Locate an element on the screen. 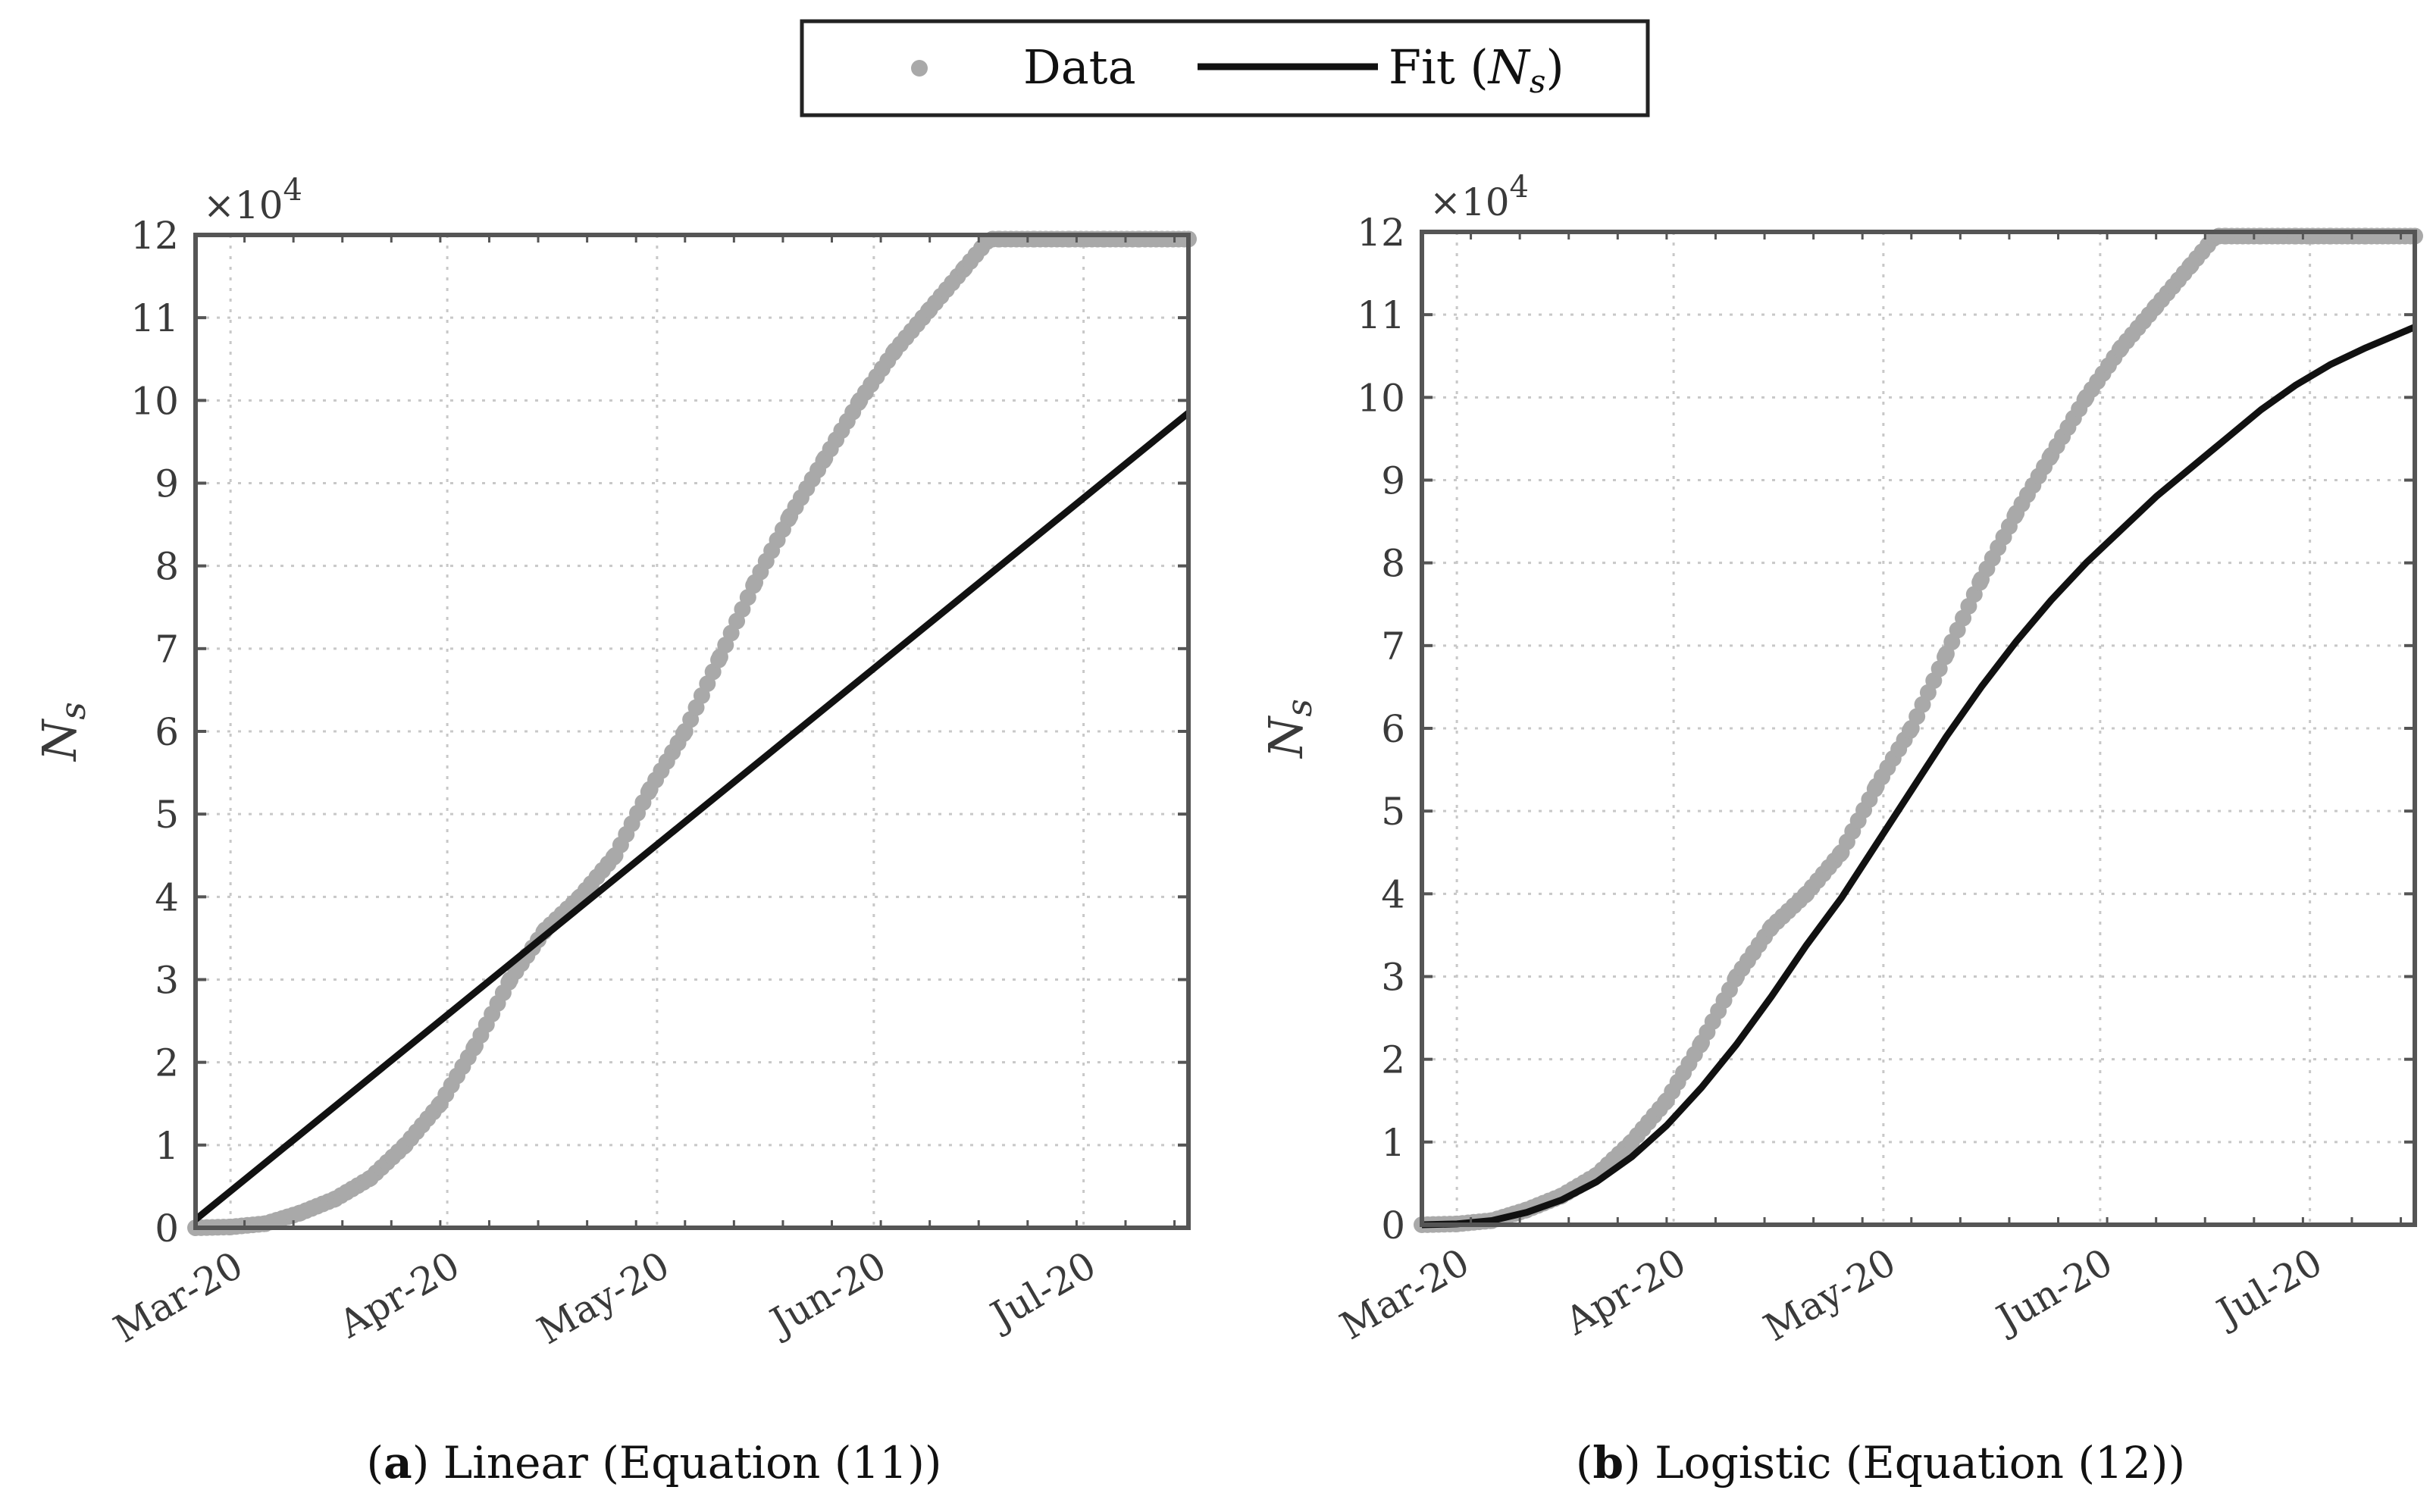 This screenshot has width=2433, height=1512. panel-a-y-tick-label: 2 is located at coordinates (167, 1063).